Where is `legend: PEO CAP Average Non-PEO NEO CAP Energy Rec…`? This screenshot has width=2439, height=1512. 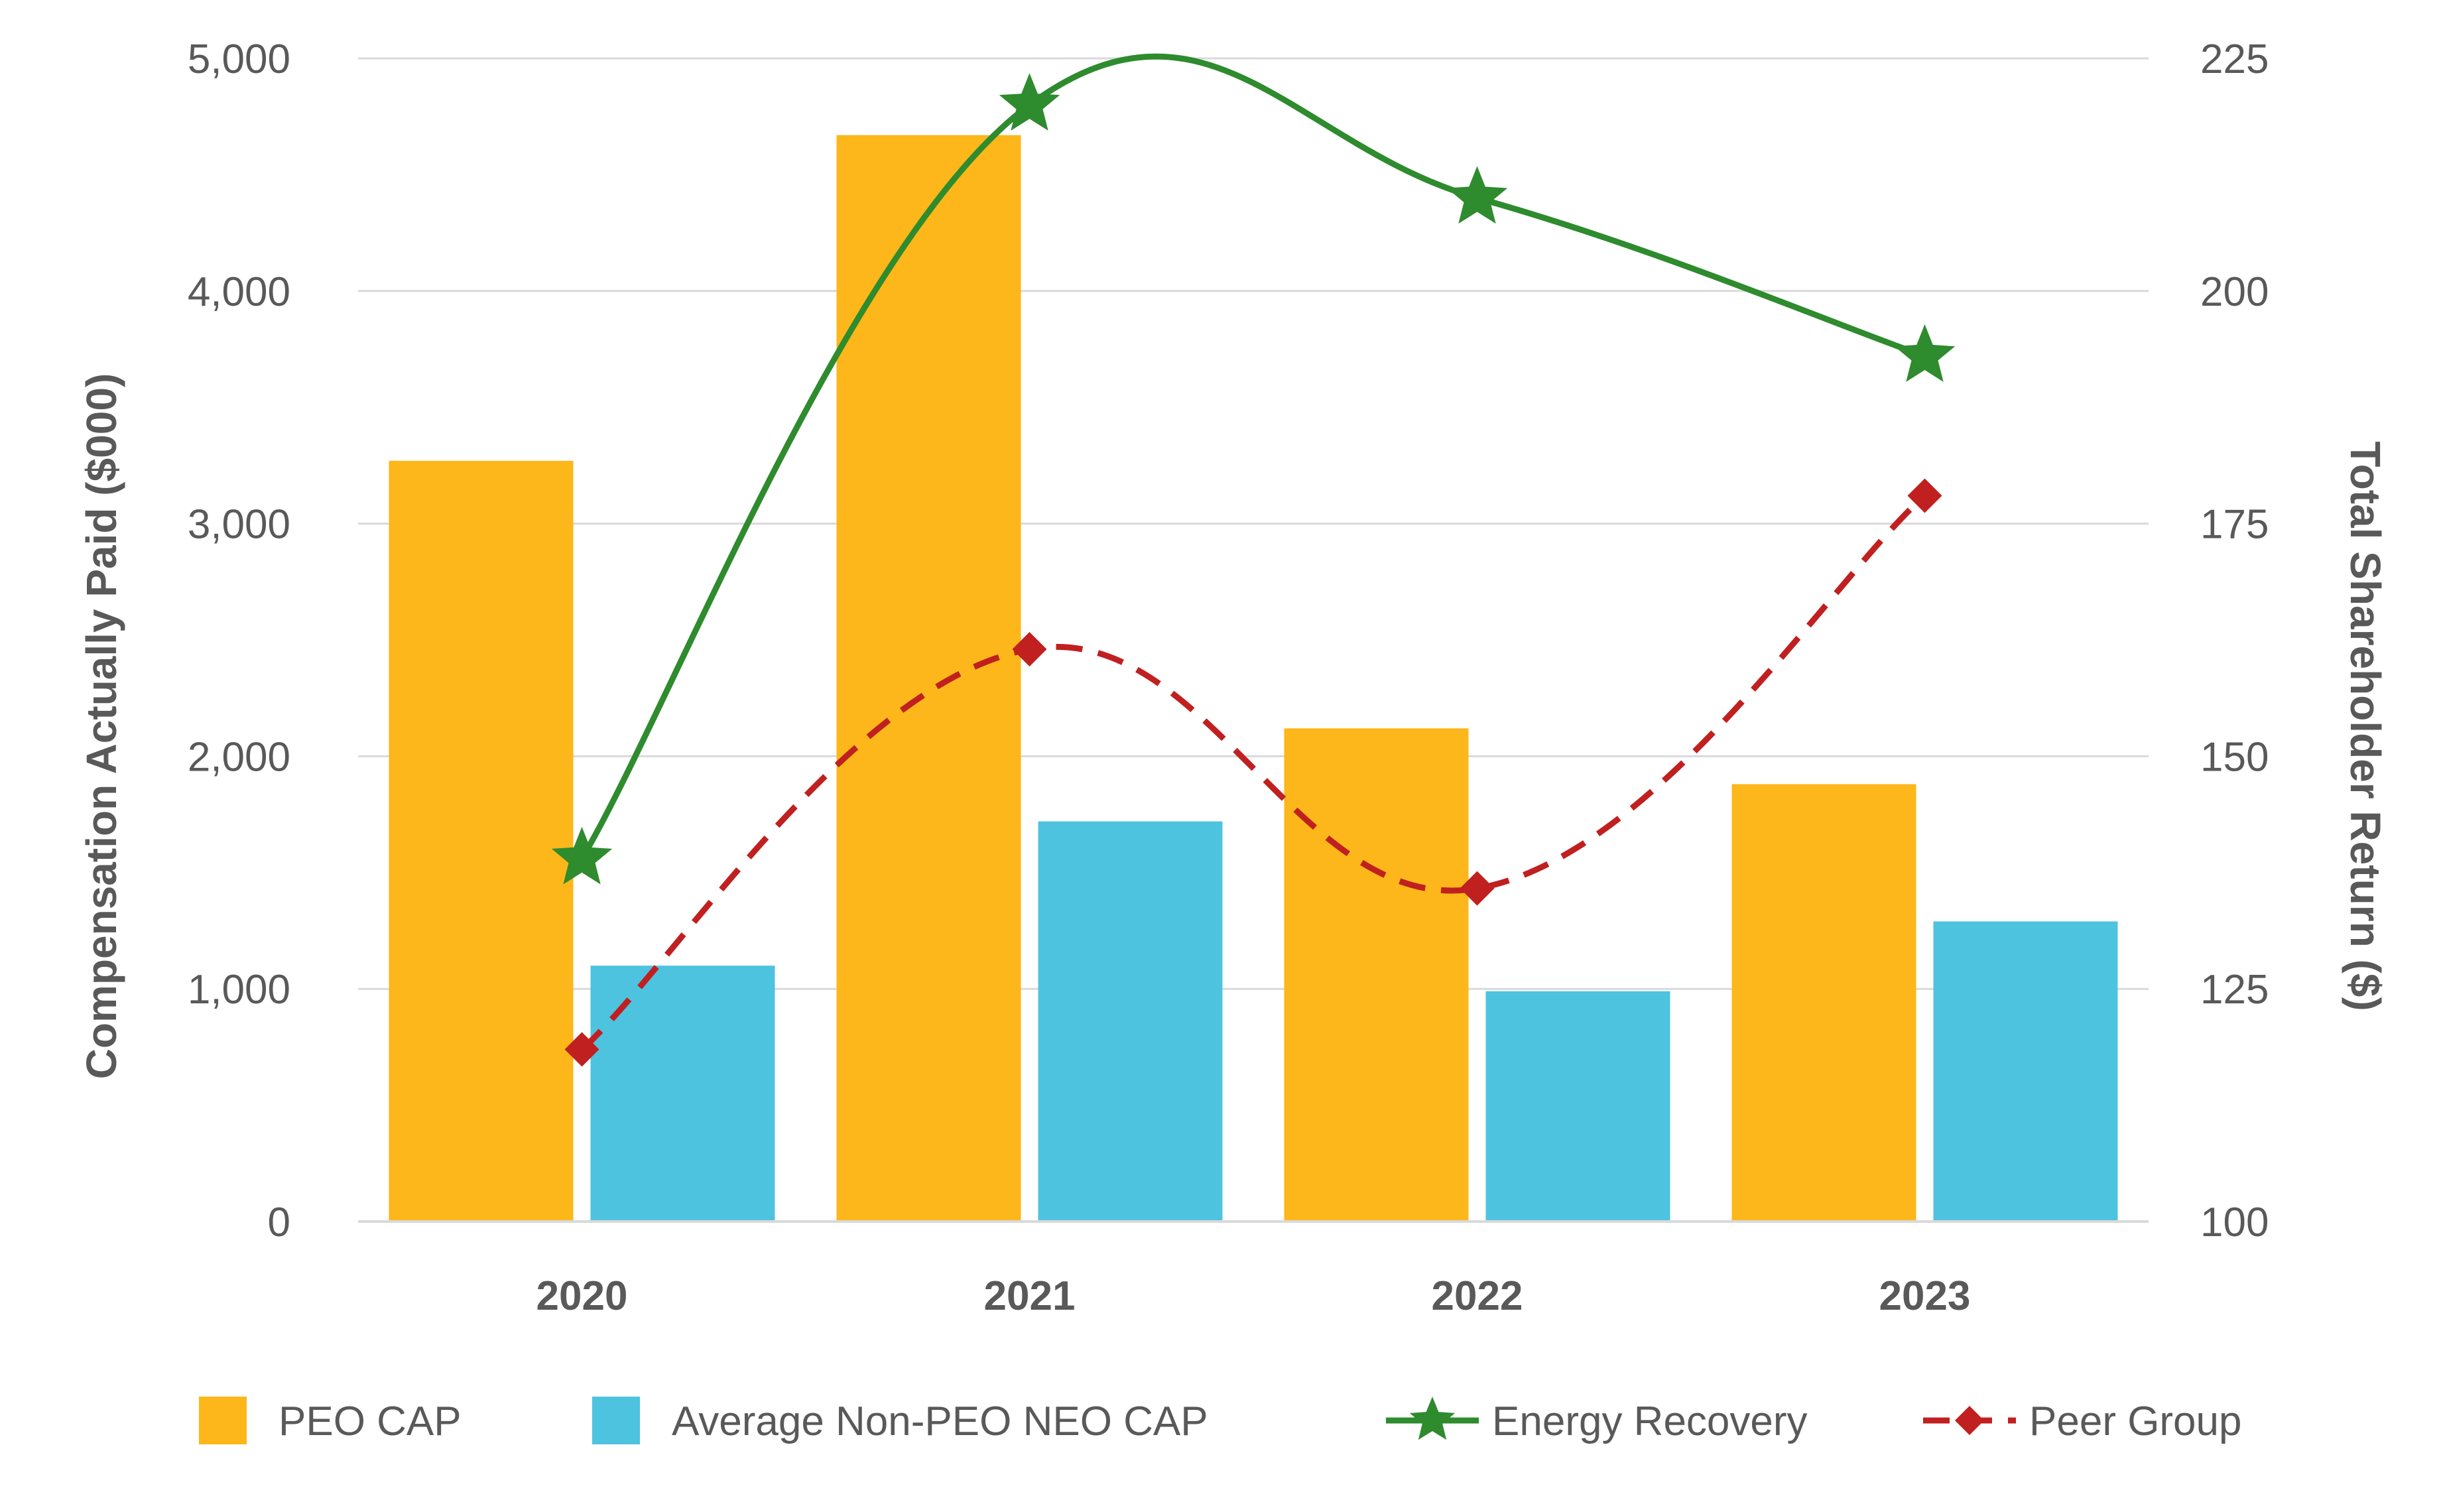 legend: PEO CAP Average Non-PEO NEO CAP Energy Rec… is located at coordinates (1221, 1420).